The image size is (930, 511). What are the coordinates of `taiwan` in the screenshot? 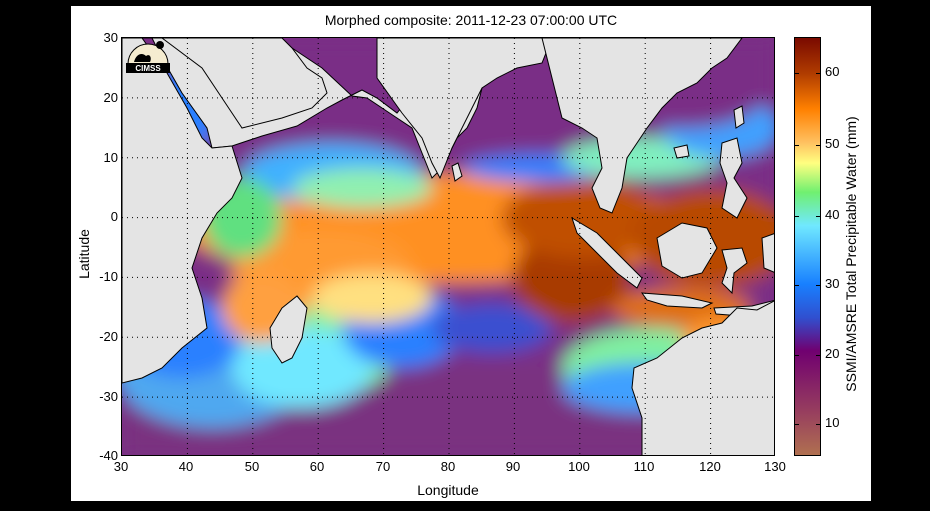 It's located at (739, 117).